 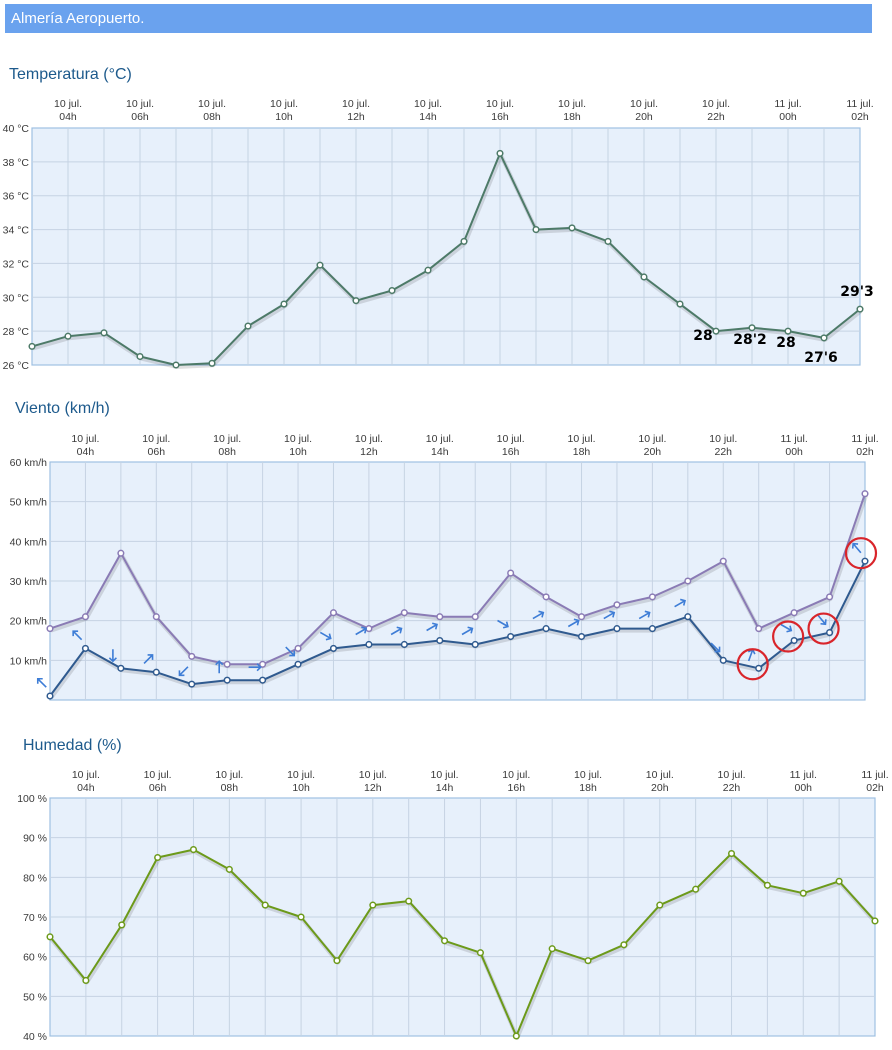 What do you see at coordinates (752, 664) in the screenshot?
I see `wind-highlight-circle` at bounding box center [752, 664].